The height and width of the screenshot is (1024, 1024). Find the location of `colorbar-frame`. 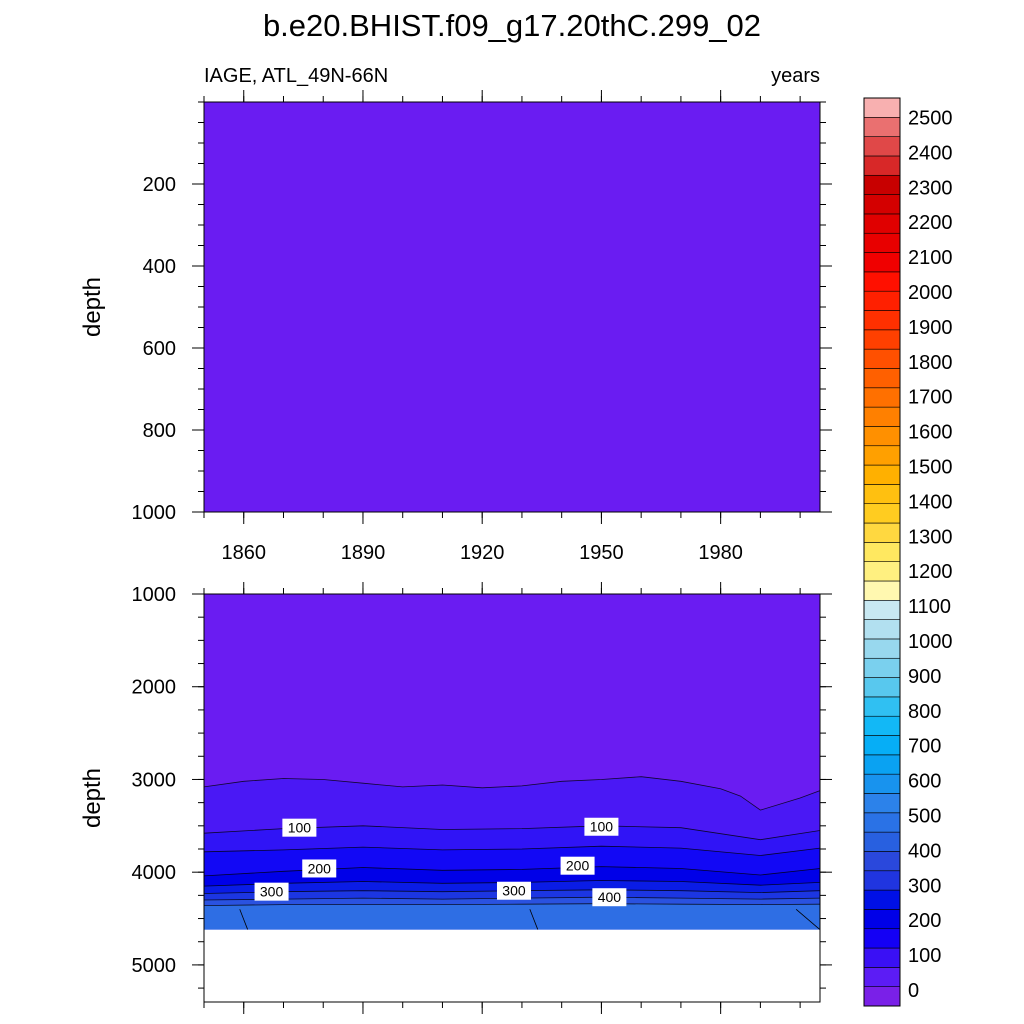

colorbar-frame is located at coordinates (882, 552).